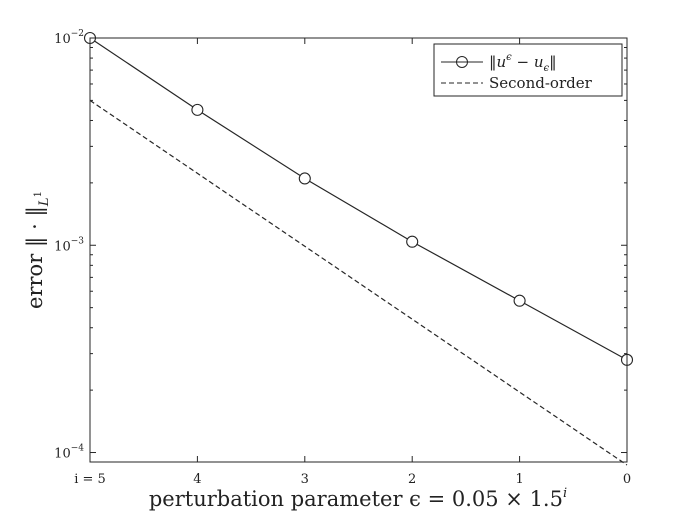 The height and width of the screenshot is (519, 692). Describe the element at coordinates (541, 83) in the screenshot. I see `legend-label-series-2: Second-order` at that location.